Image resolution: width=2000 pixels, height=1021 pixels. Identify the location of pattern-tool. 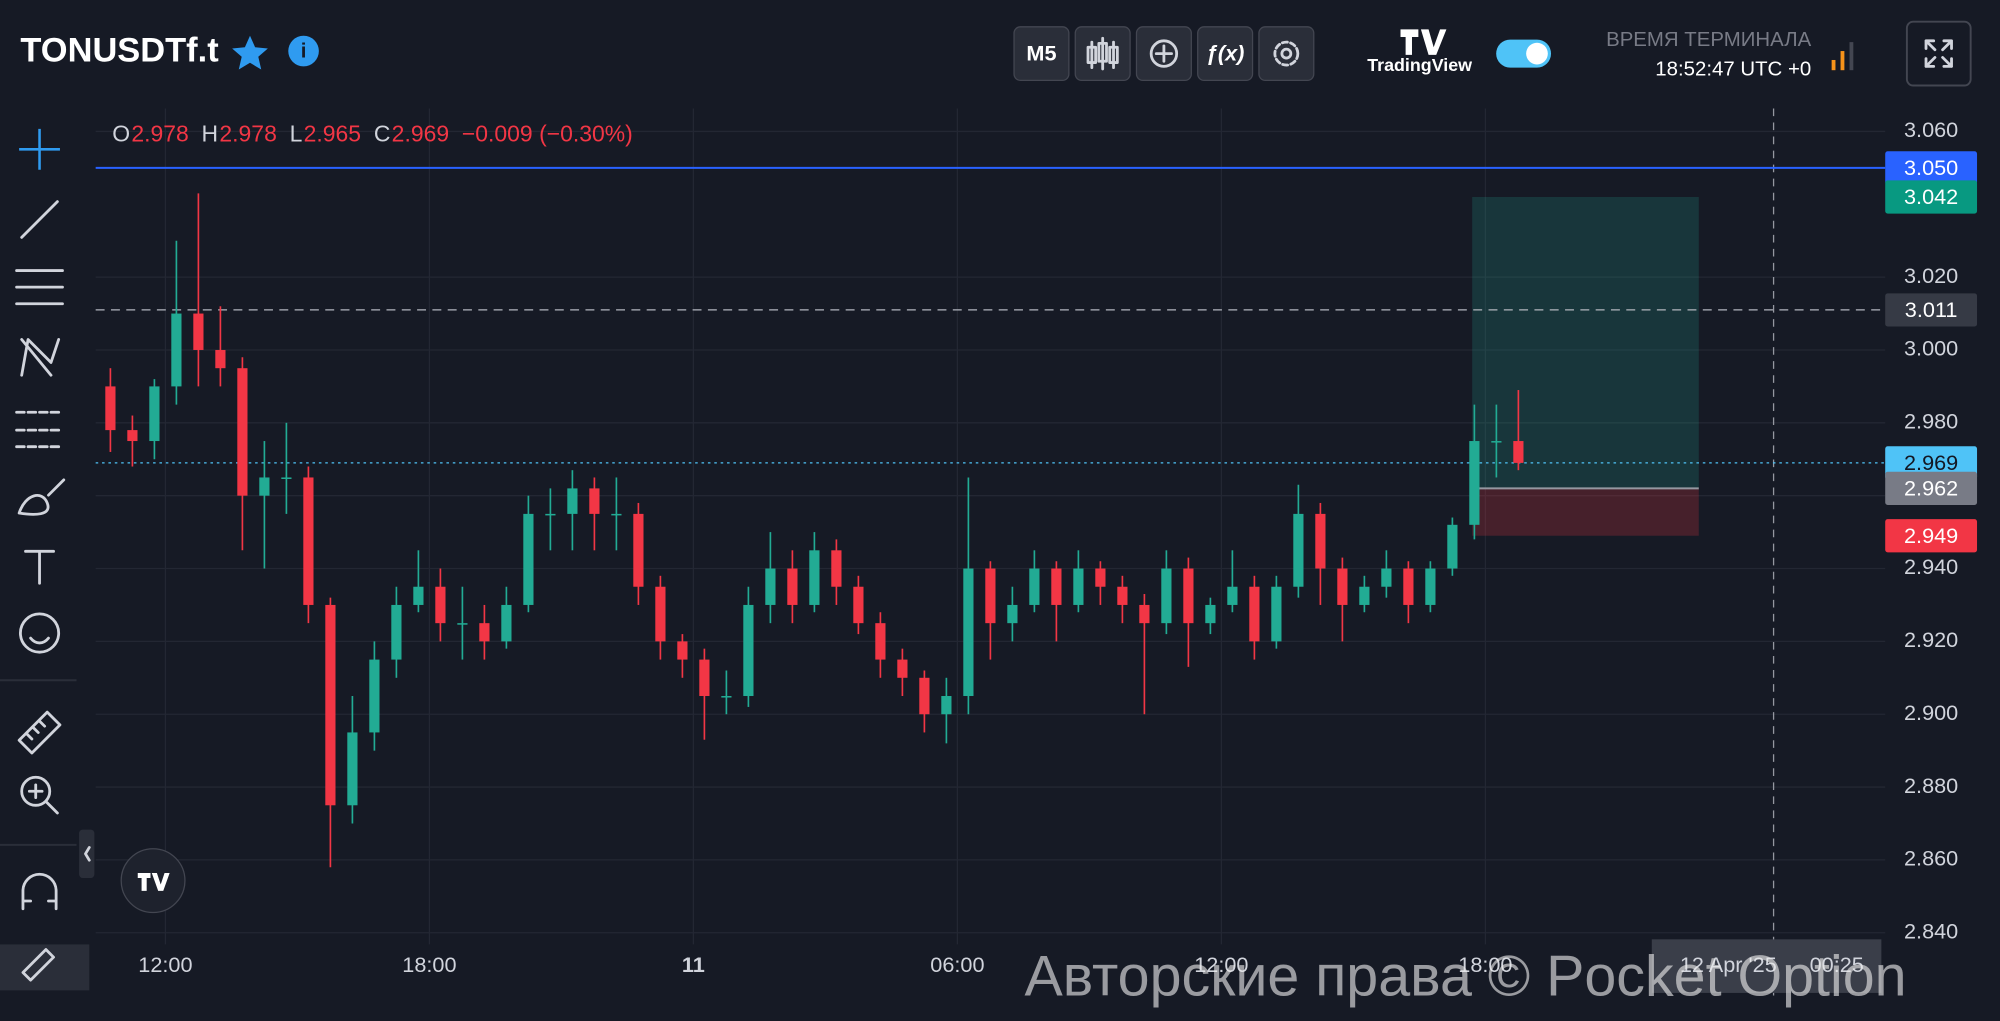
(40, 357).